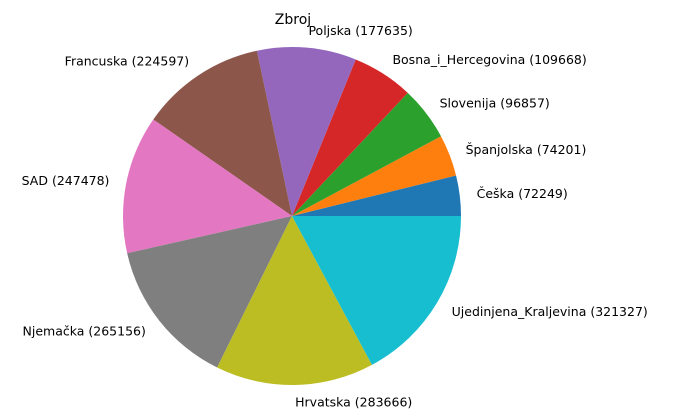  I want to click on pie-slice-spanjolska, so click(374, 176).